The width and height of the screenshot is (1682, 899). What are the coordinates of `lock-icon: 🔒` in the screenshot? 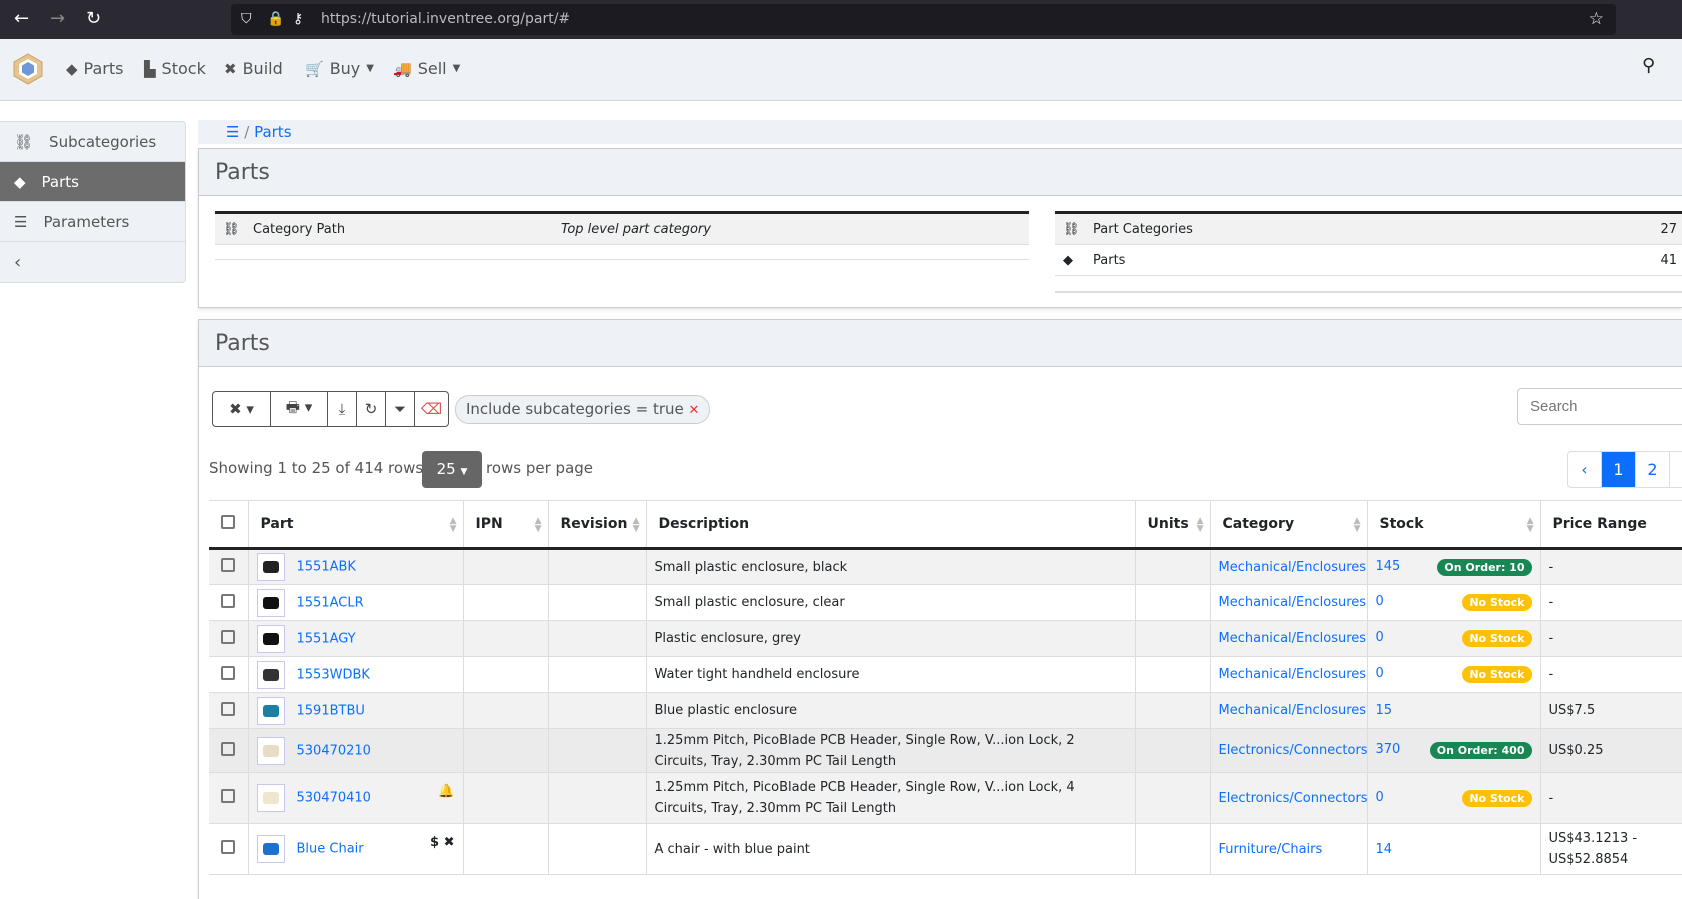 It's located at (276, 19).